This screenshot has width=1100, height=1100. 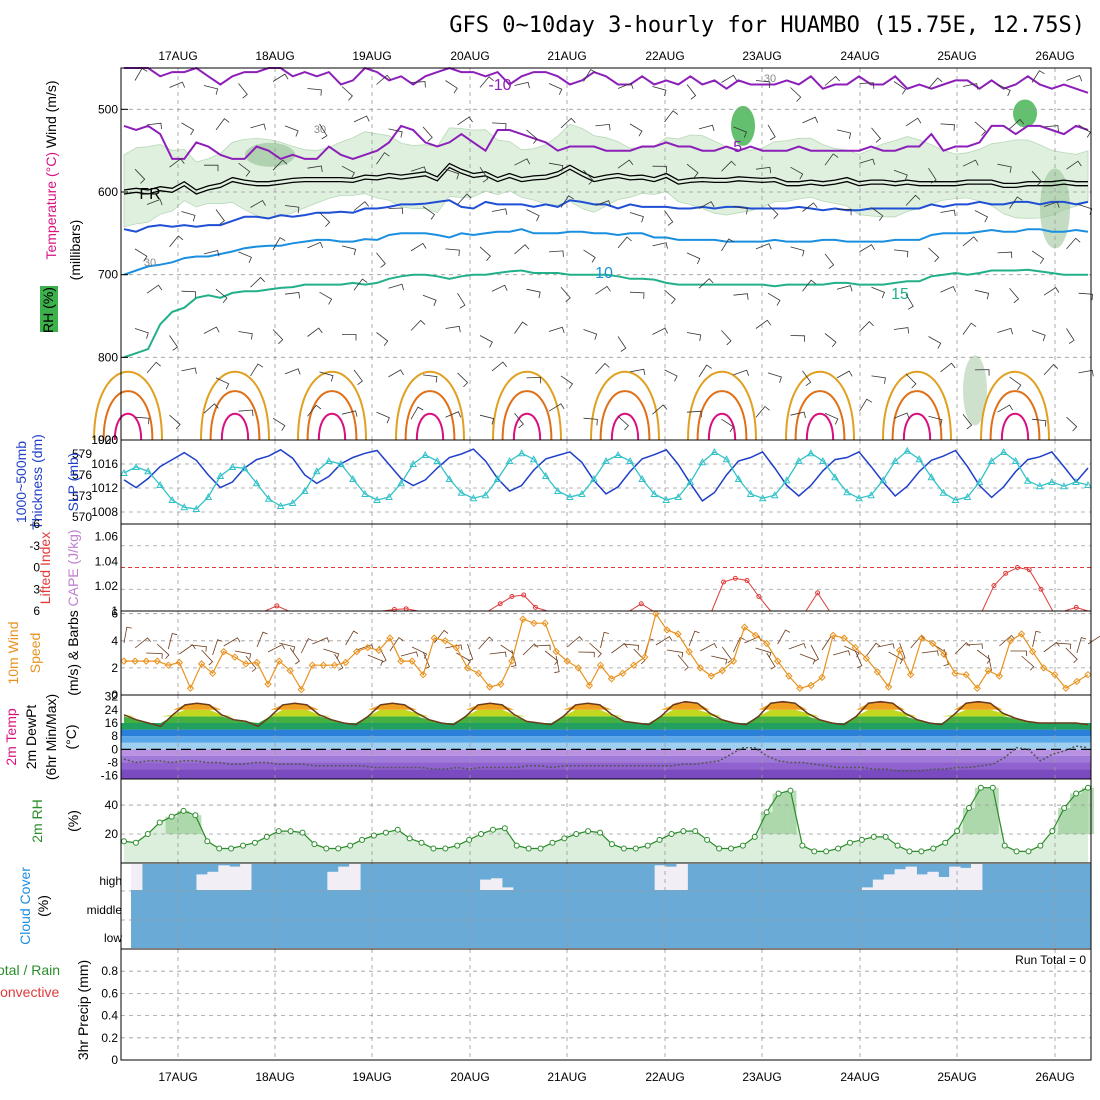 What do you see at coordinates (114, 641) in the screenshot?
I see `wind-tick: 4` at bounding box center [114, 641].